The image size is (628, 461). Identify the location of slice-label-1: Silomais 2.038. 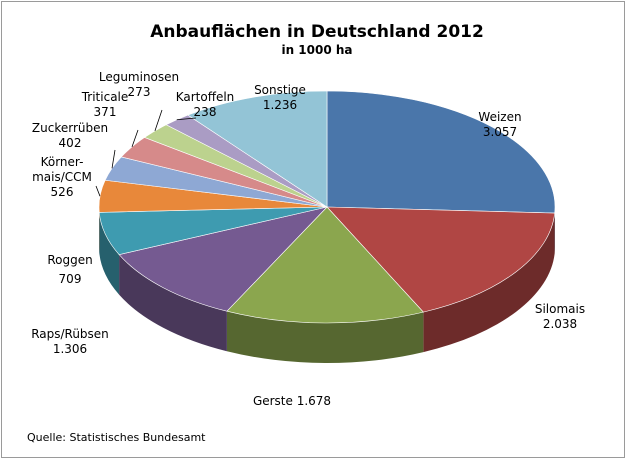
(560, 316).